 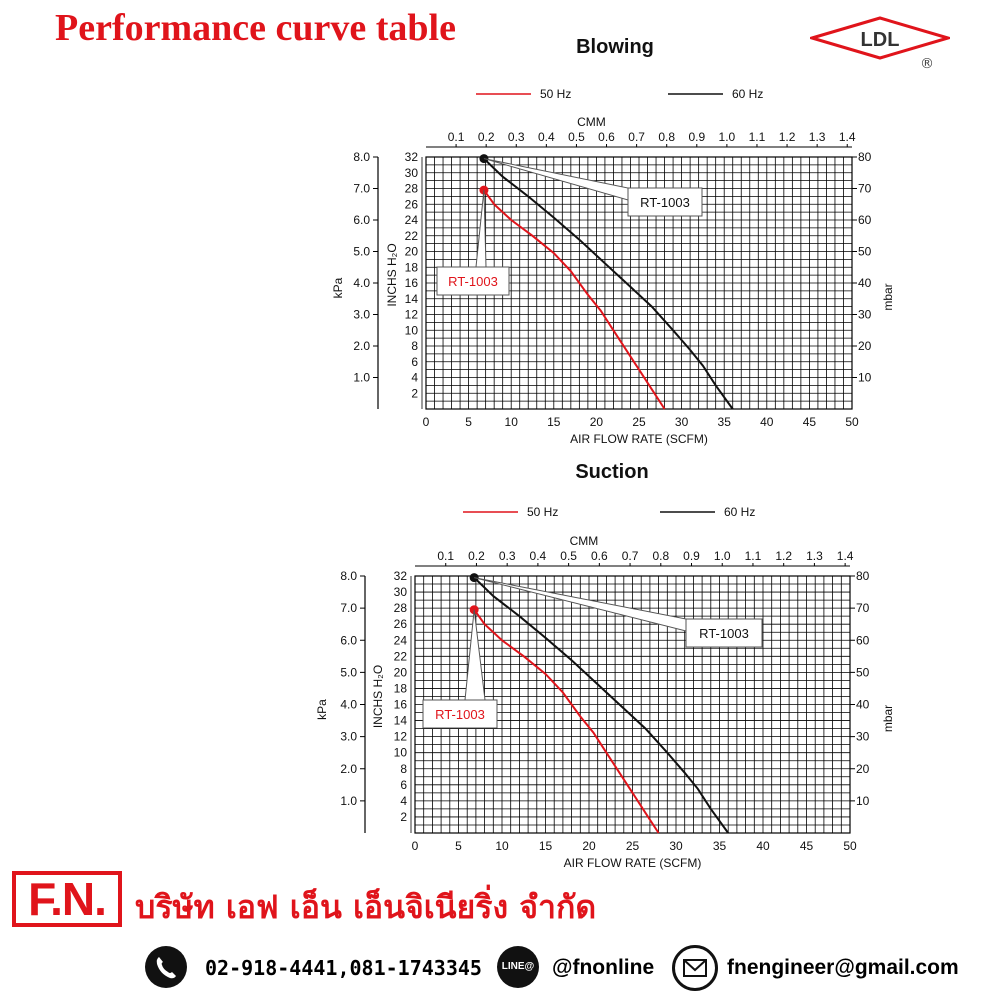 What do you see at coordinates (412, 267) in the screenshot?
I see `inch-tick-label: 18` at bounding box center [412, 267].